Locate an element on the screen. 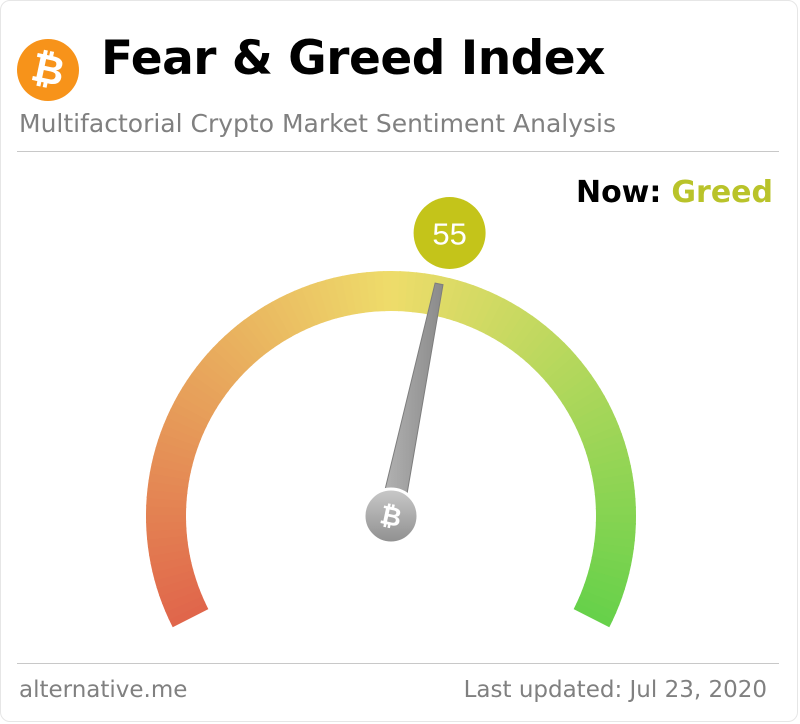 This screenshot has width=800, height=724. gauge-needle is located at coordinates (411, 400).